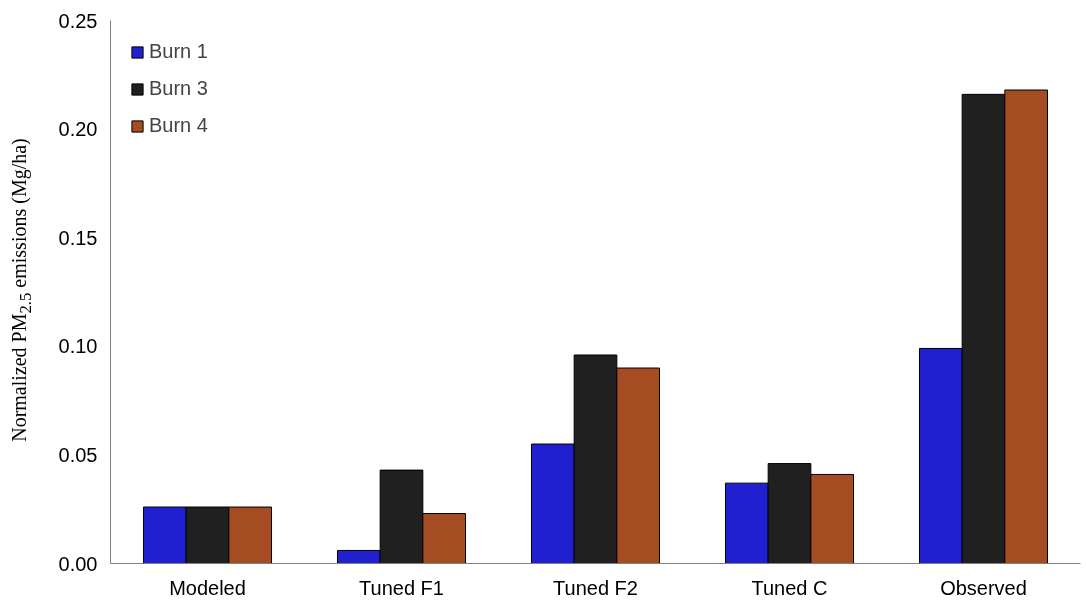 This screenshot has width=1086, height=613. What do you see at coordinates (78, 563) in the screenshot?
I see `y-tick-label: 0.00` at bounding box center [78, 563].